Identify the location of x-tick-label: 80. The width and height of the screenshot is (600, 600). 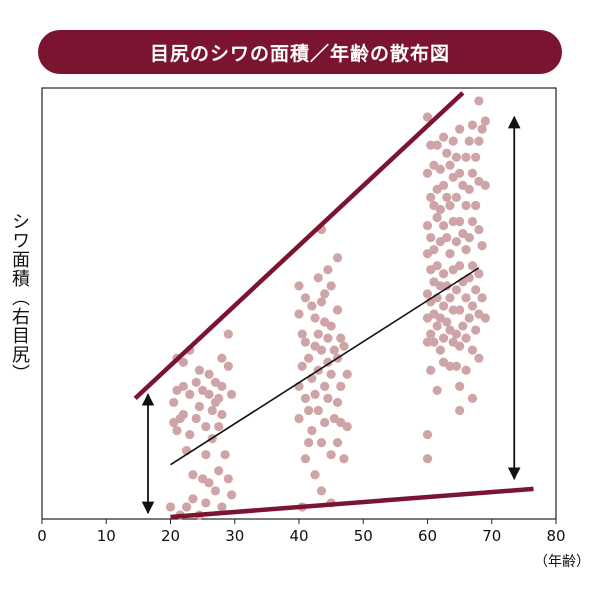
(555, 536).